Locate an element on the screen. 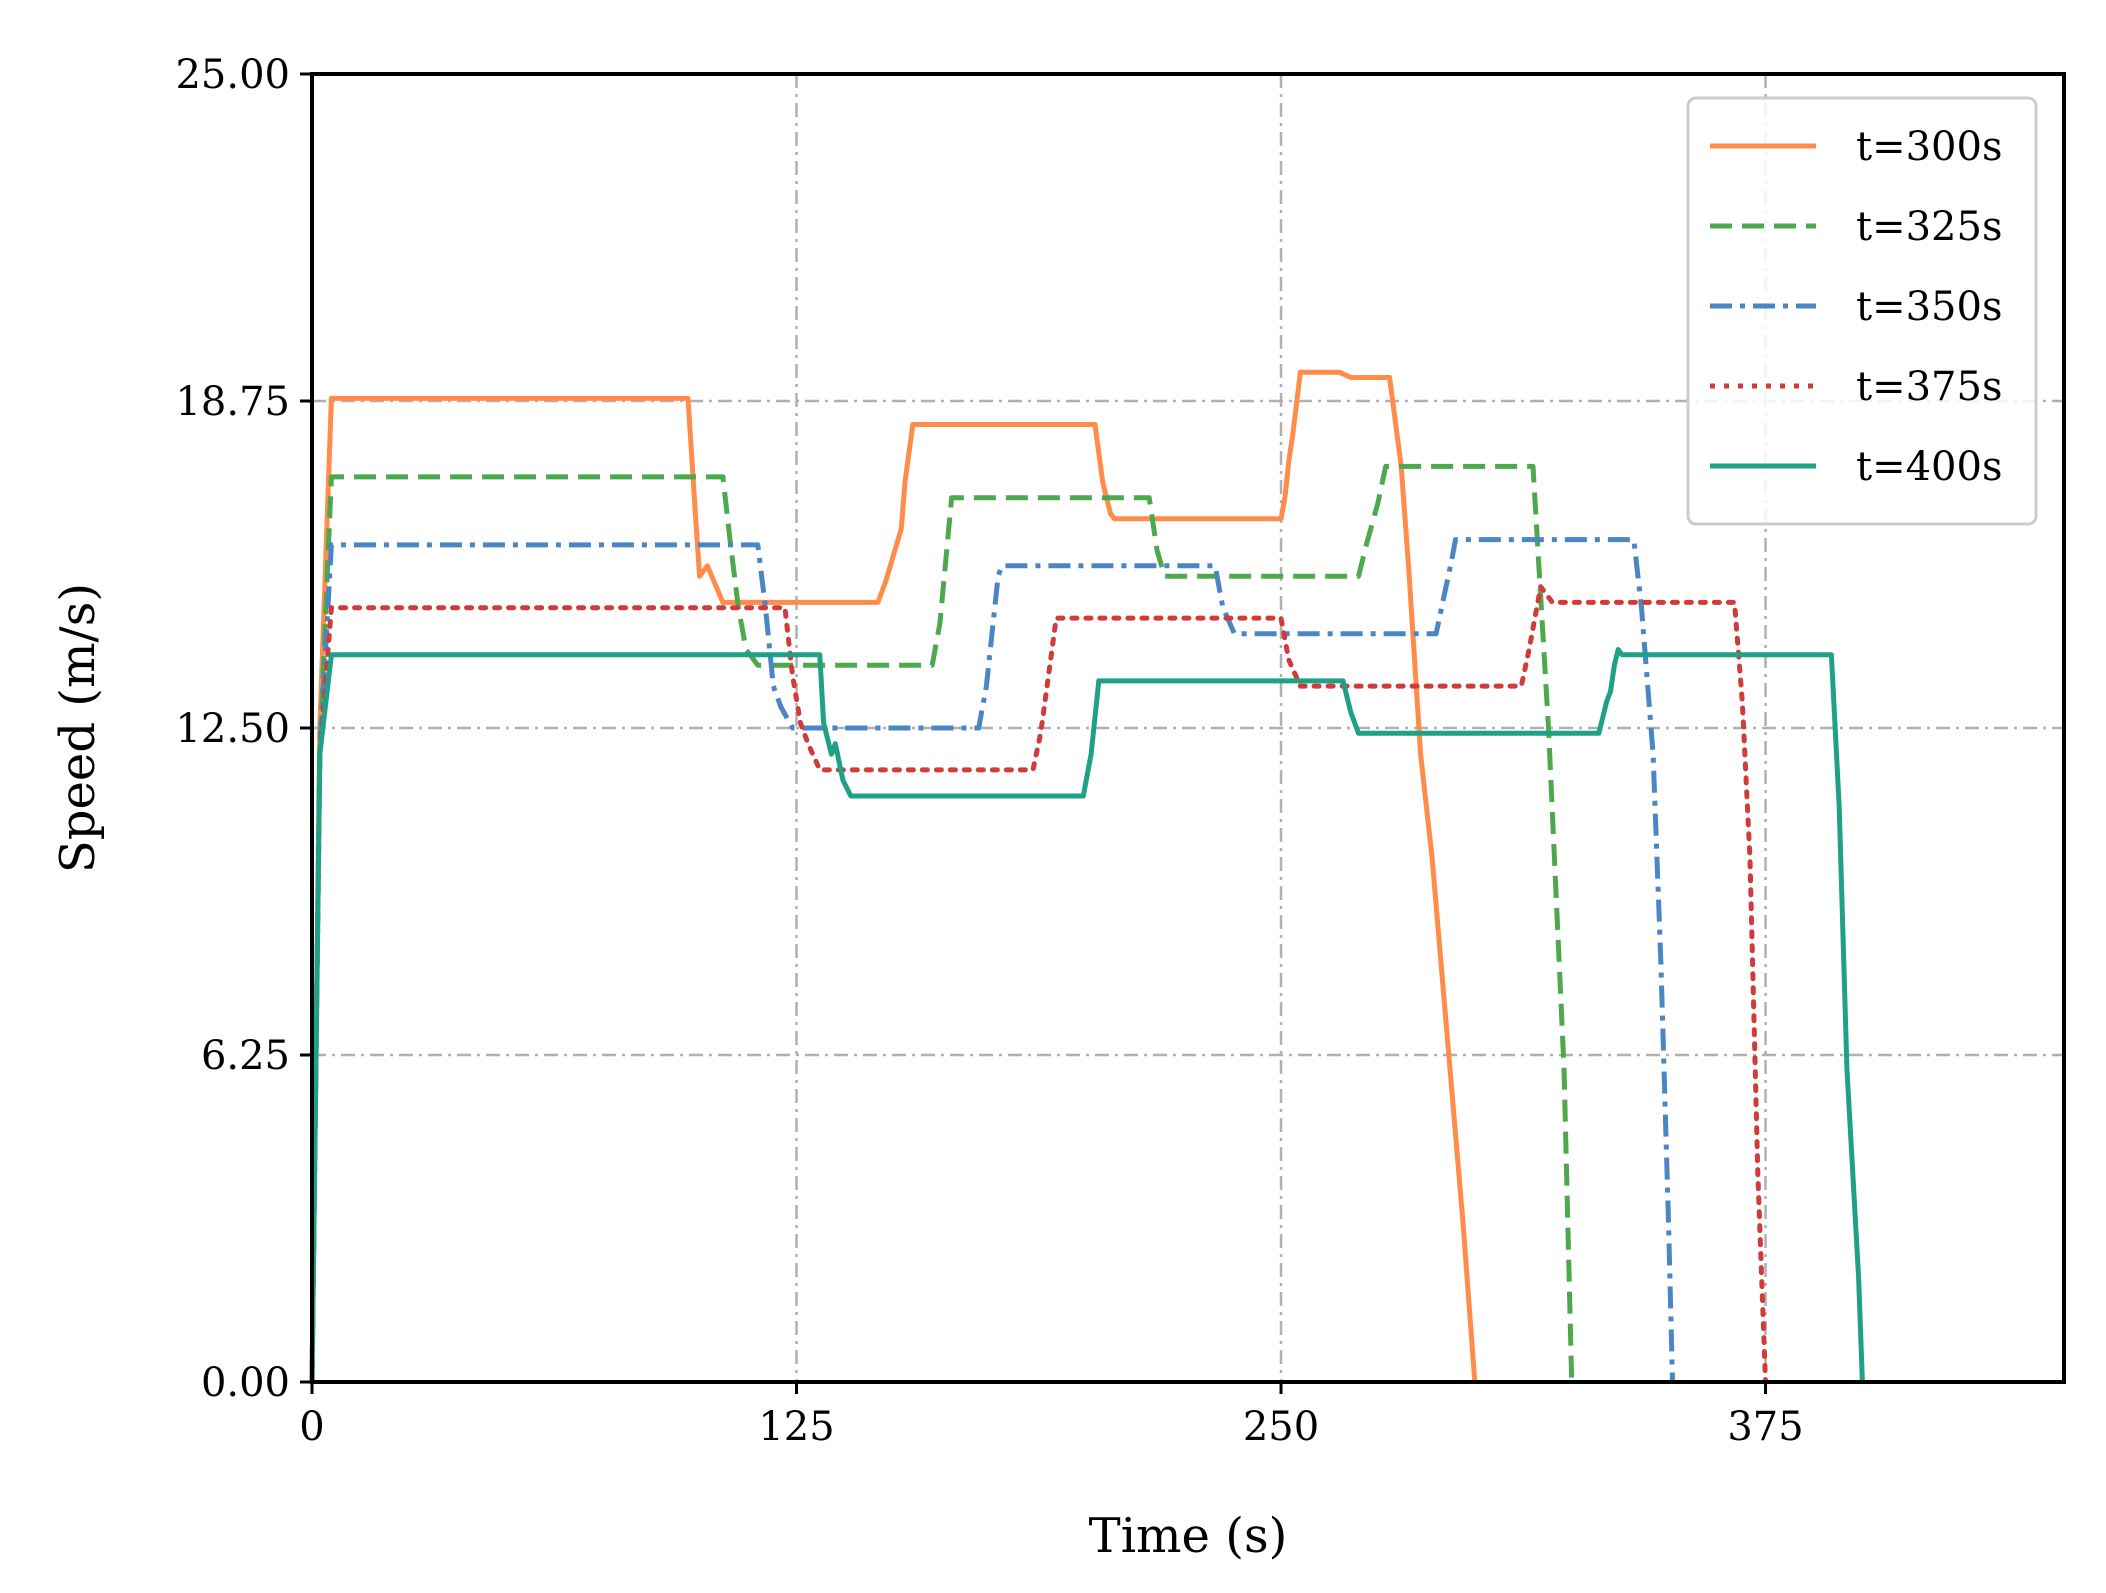 The image size is (2106, 1593). y-tick-label: 0.00 is located at coordinates (245, 1383).